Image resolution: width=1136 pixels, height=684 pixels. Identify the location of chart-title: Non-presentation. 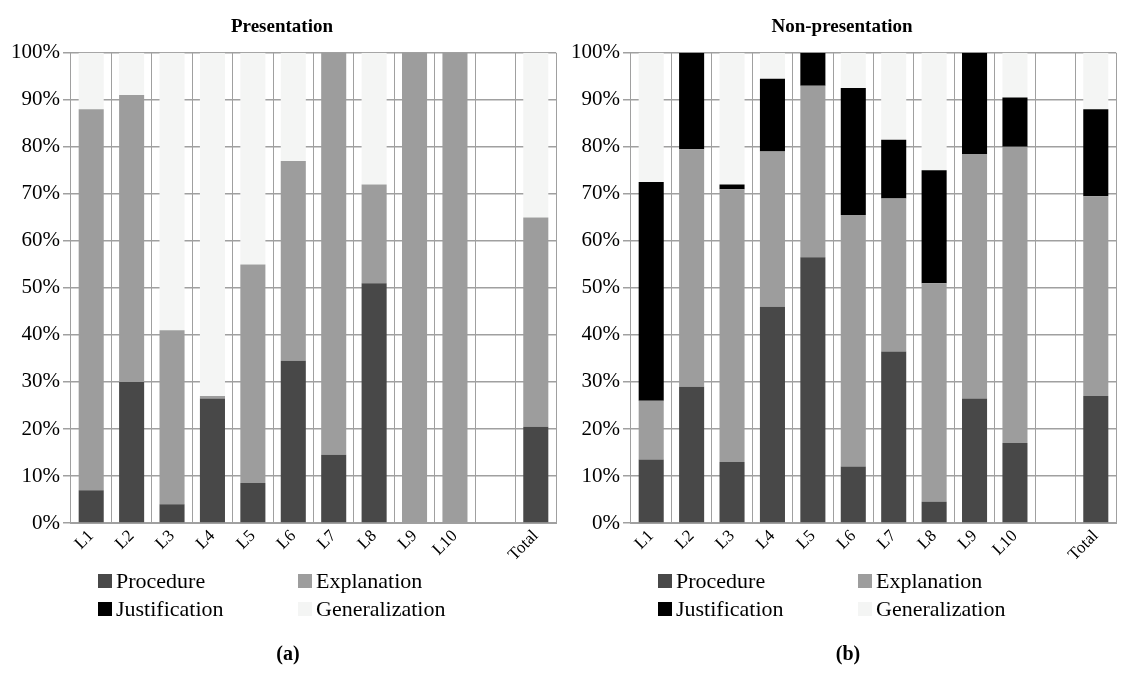
(842, 26).